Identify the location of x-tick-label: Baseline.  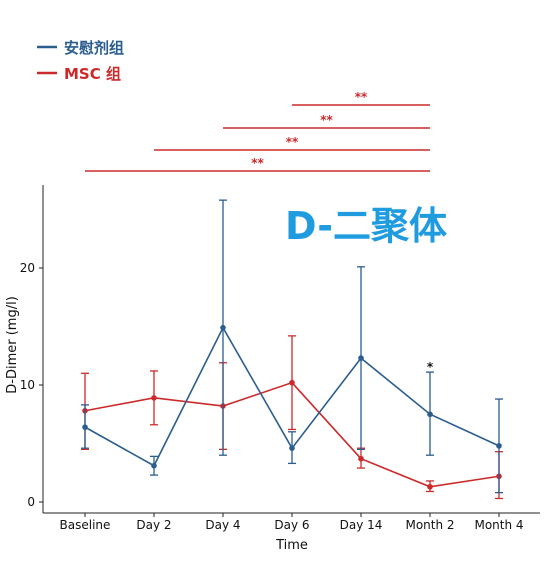
(85, 525).